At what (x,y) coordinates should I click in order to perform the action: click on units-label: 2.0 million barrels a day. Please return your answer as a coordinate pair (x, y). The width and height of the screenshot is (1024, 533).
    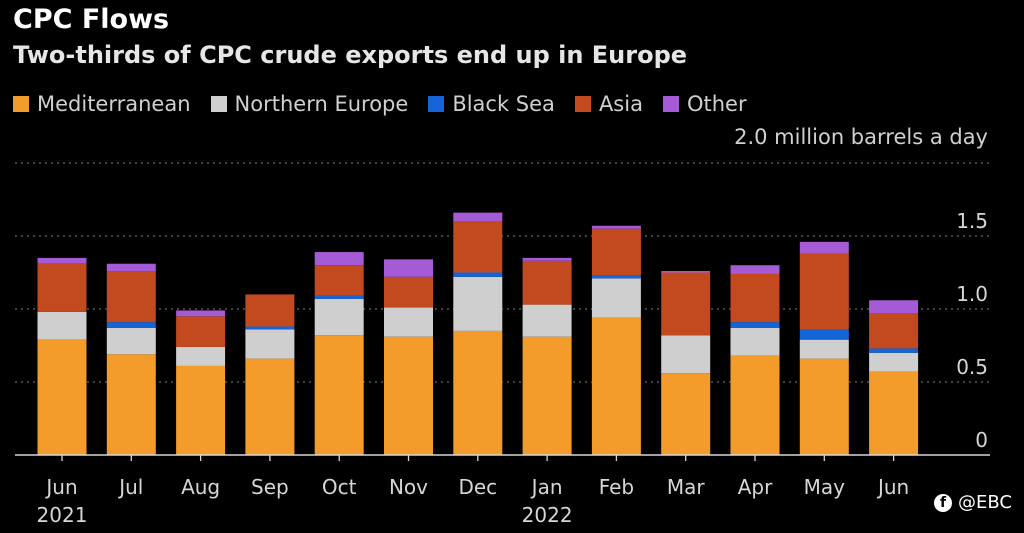
    Looking at the image, I should click on (861, 137).